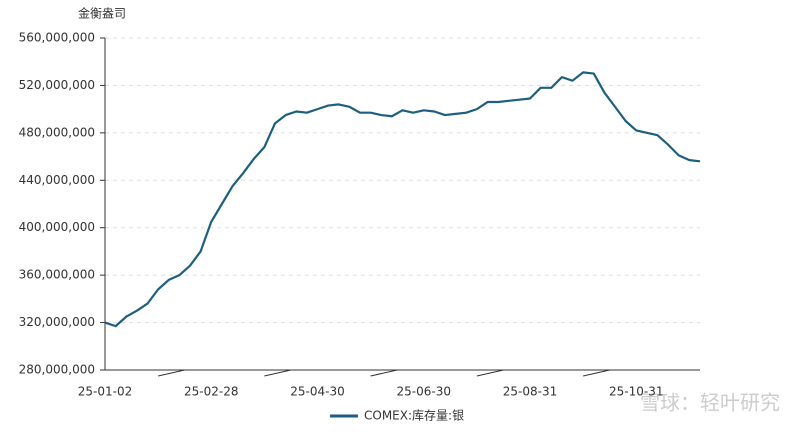 The height and width of the screenshot is (432, 800). What do you see at coordinates (105, 392) in the screenshot?
I see `x-tick-label: 25-01-02` at bounding box center [105, 392].